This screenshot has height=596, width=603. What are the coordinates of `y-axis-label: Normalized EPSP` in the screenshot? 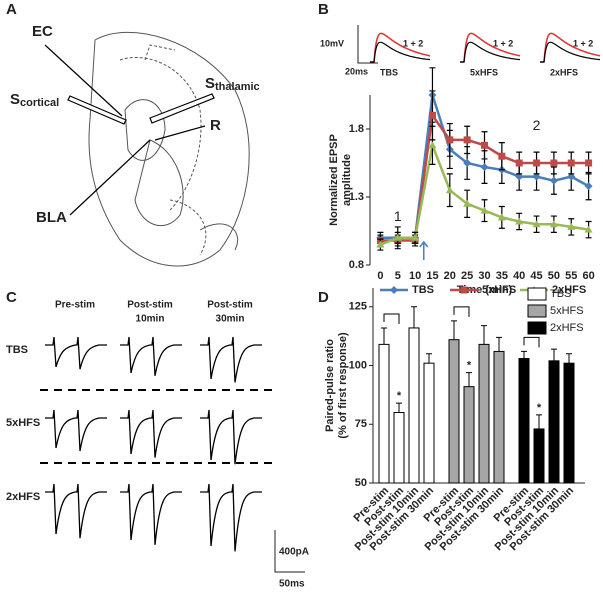 It's located at (334, 180).